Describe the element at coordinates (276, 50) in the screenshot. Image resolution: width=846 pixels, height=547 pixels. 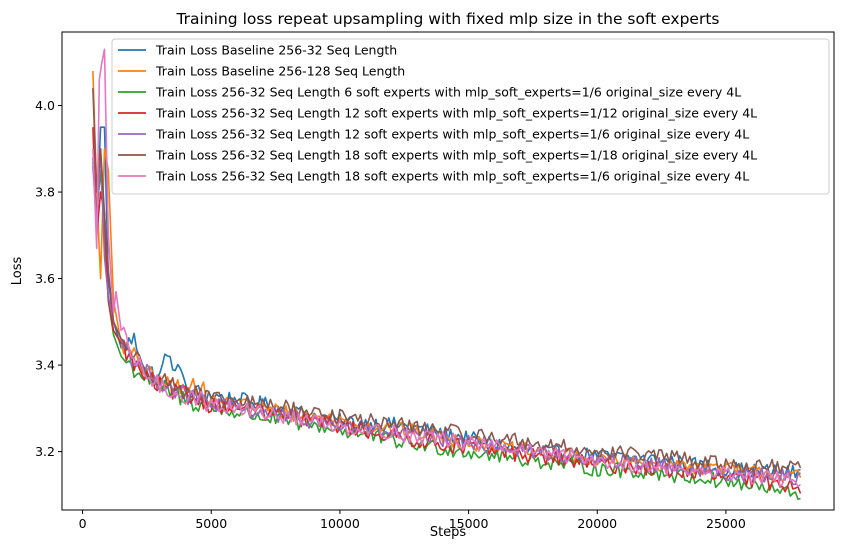
I see `legend-entry: Train Loss Baseline 256-32 Seq Length` at that location.